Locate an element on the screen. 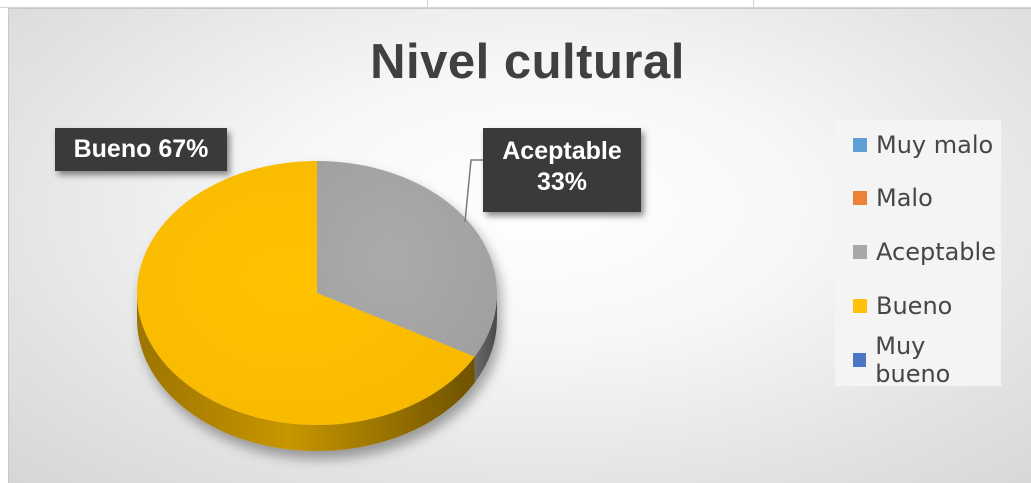  legend-label: Muy bueno is located at coordinates (913, 360).